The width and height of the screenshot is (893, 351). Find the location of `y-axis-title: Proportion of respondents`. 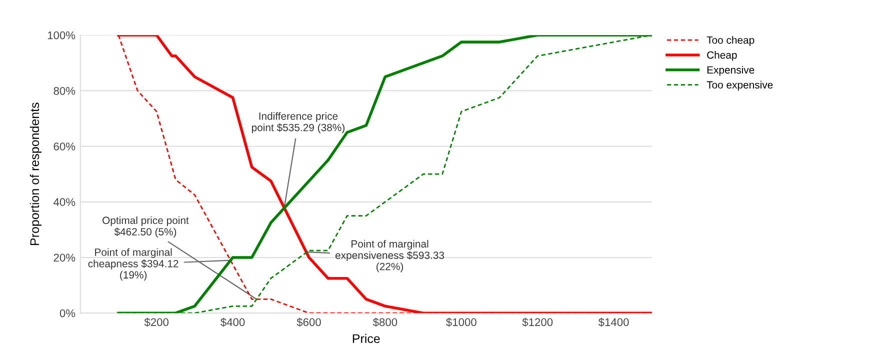

y-axis-title: Proportion of respondents is located at coordinates (36, 173).